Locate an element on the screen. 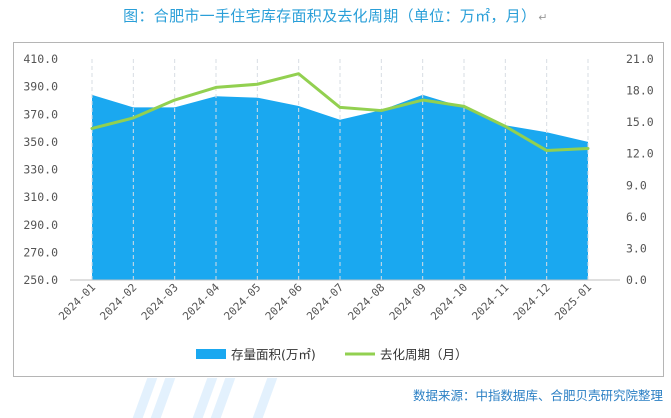 The height and width of the screenshot is (418, 671). y-left-tick-label: 310.0 is located at coordinates (40, 197).